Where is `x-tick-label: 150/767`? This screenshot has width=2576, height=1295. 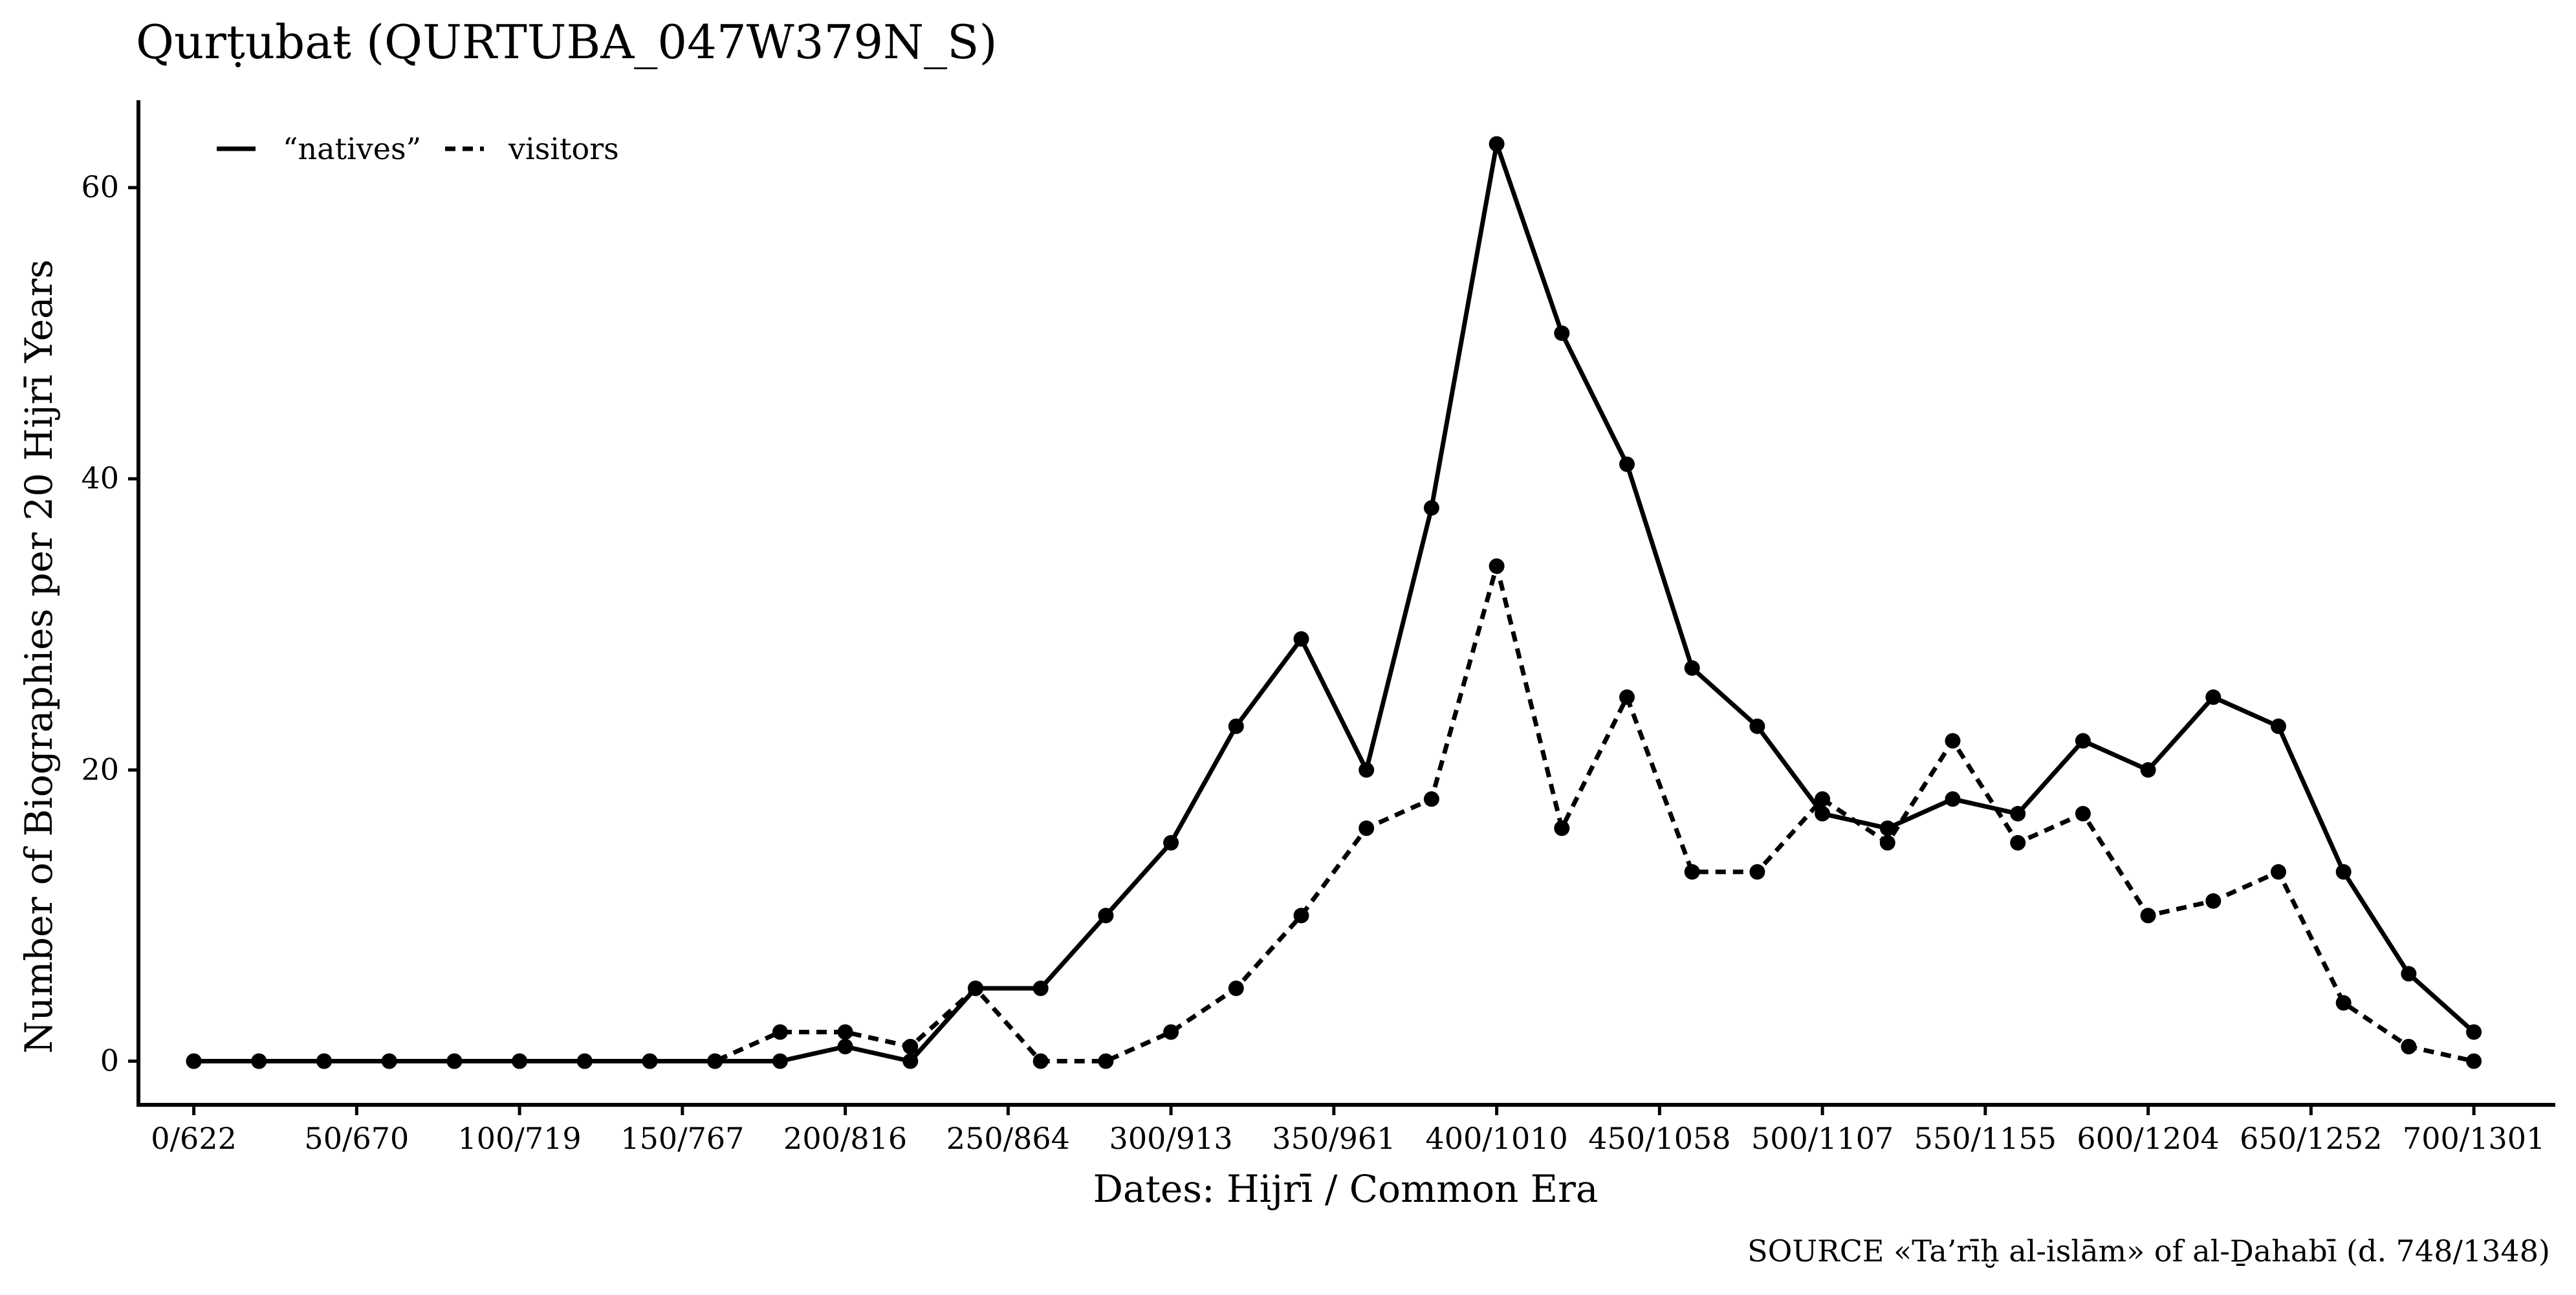 x-tick-label: 150/767 is located at coordinates (682, 1138).